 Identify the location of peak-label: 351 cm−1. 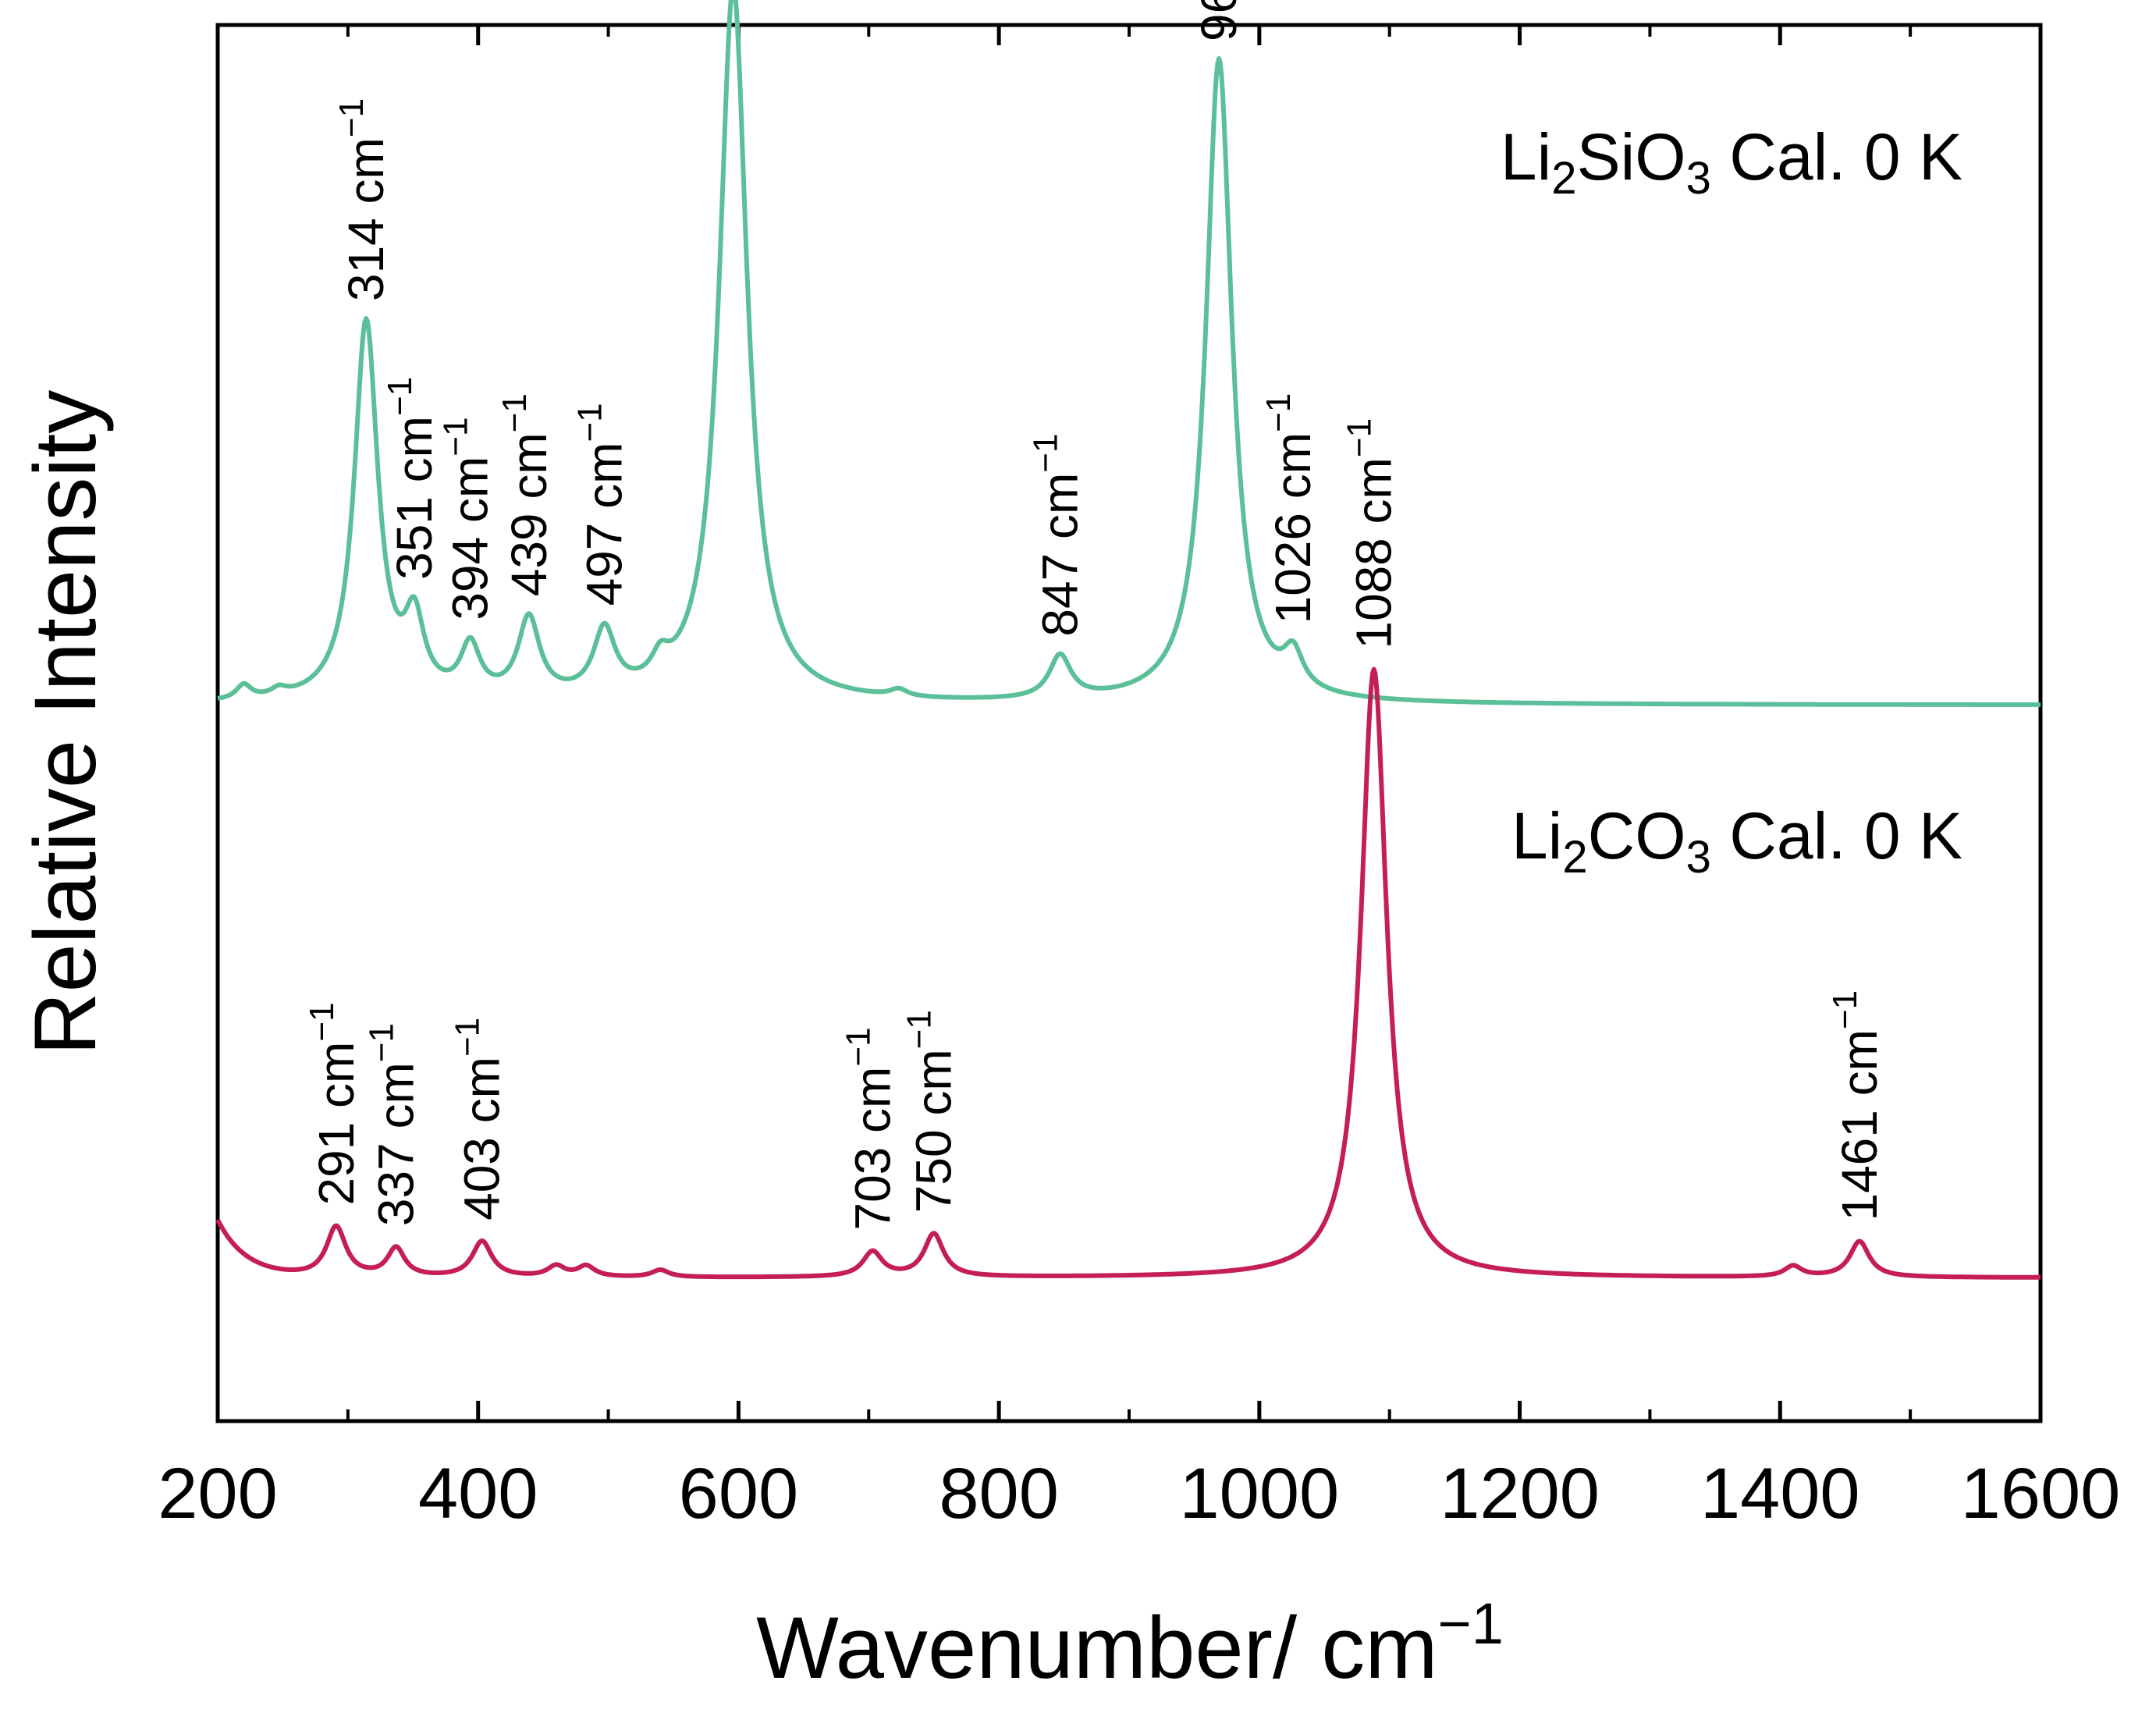
(411, 478).